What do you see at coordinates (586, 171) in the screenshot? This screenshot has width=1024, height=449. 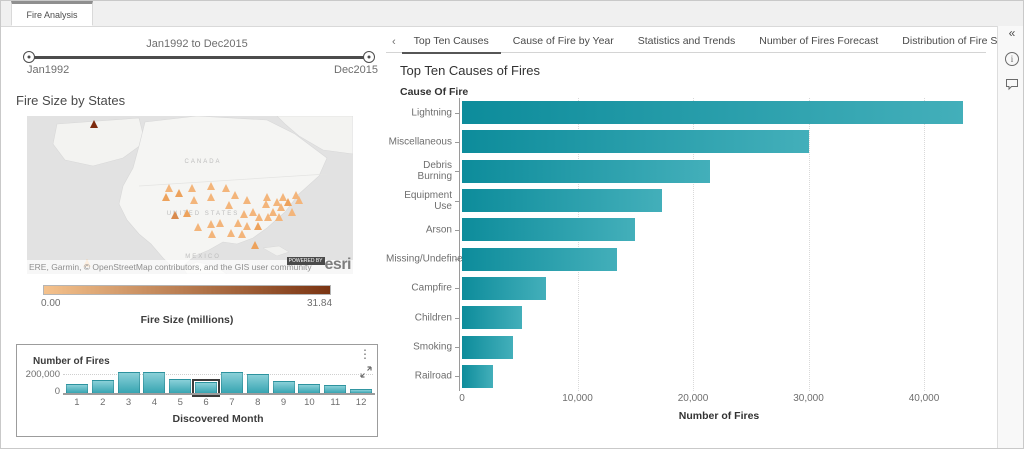 I see `cause-bar-debris-burning` at bounding box center [586, 171].